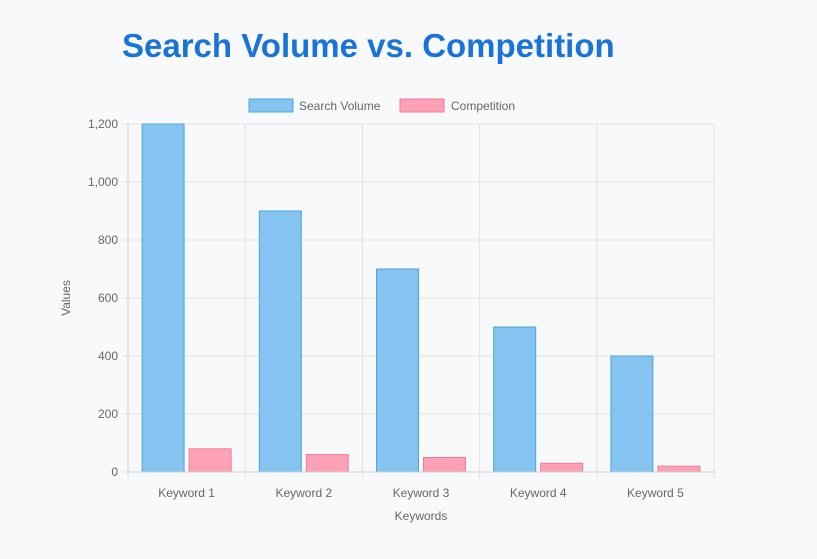 The image size is (817, 559). Describe the element at coordinates (303, 493) in the screenshot. I see `x-tick-label: Keyword 2` at that location.